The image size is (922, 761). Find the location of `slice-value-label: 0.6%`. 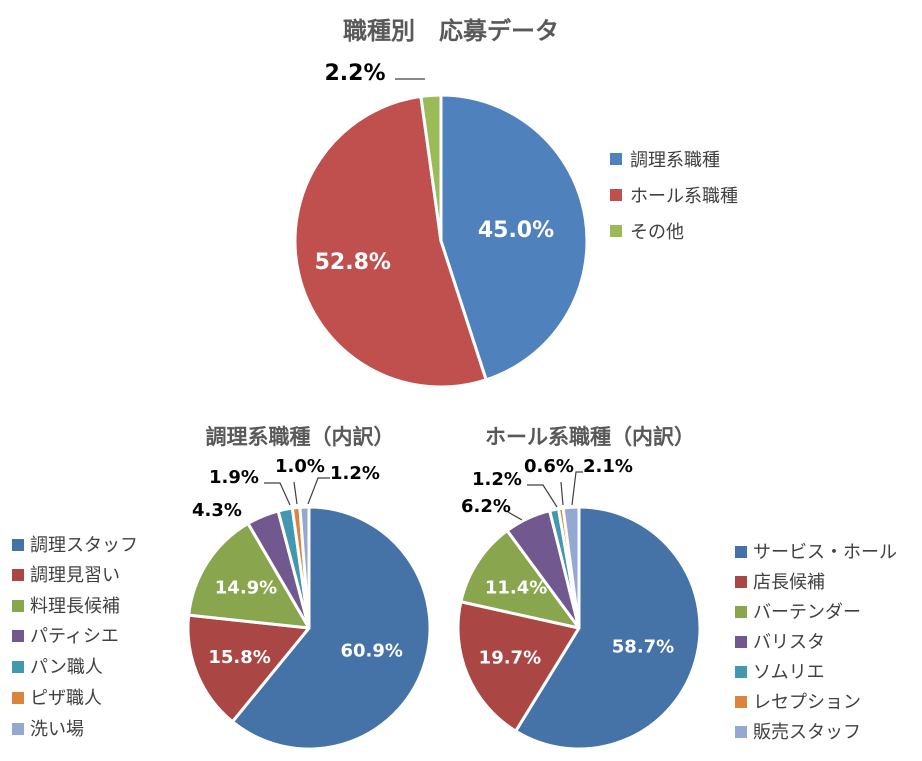

slice-value-label: 0.6% is located at coordinates (549, 466).